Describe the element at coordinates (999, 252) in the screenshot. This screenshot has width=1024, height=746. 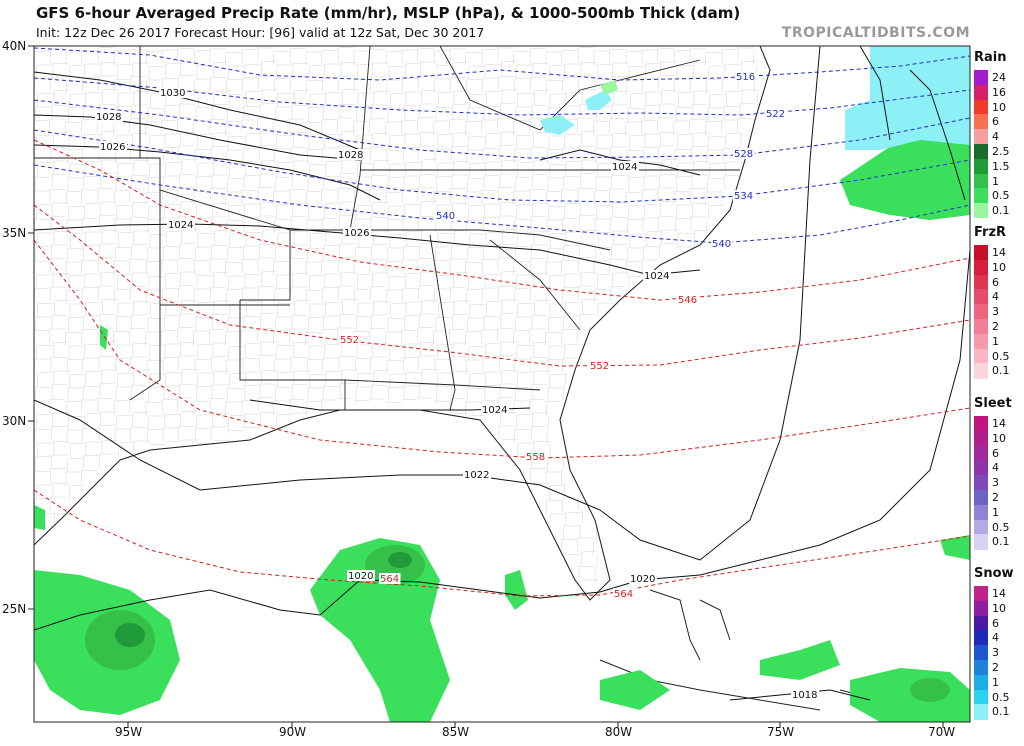
I see `legend-label-frzr: 14` at that location.